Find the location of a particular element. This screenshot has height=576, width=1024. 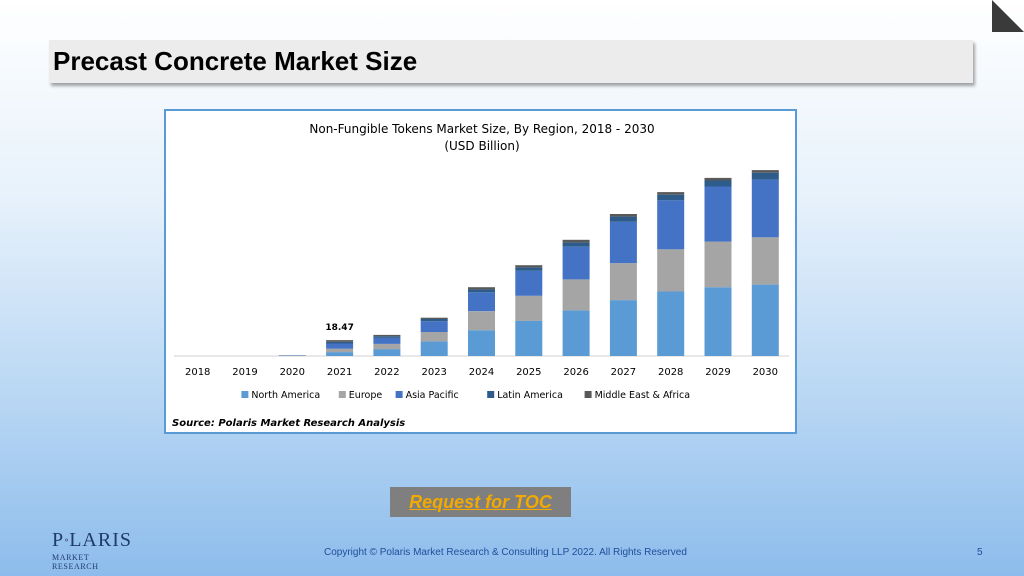

page-number: 5 is located at coordinates (980, 552).